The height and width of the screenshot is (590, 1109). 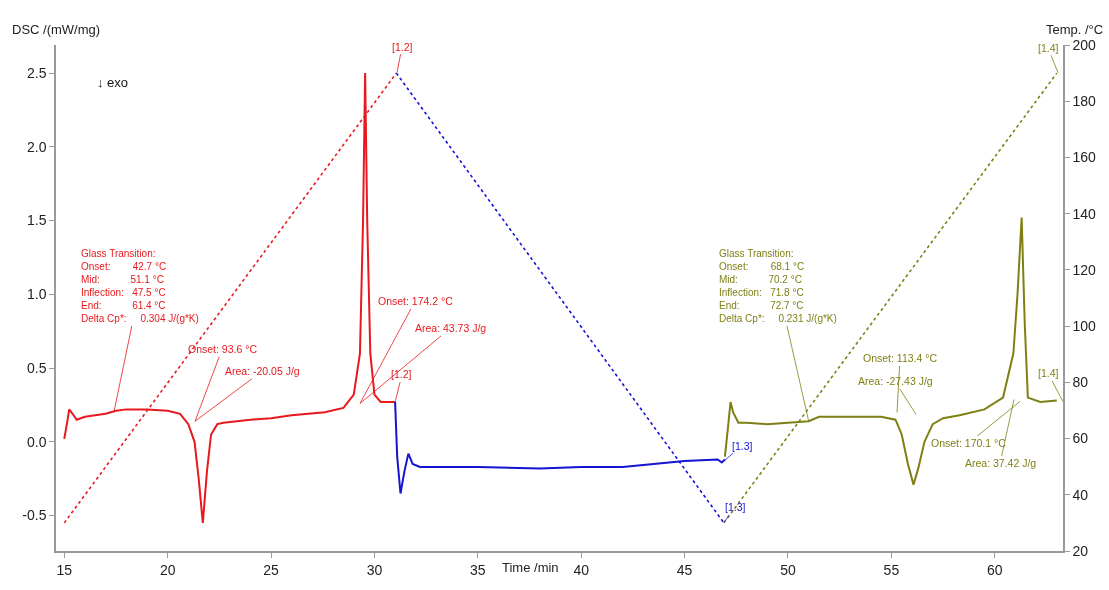 I want to click on annotation: Area: 43.73 J/g, so click(x=451, y=328).